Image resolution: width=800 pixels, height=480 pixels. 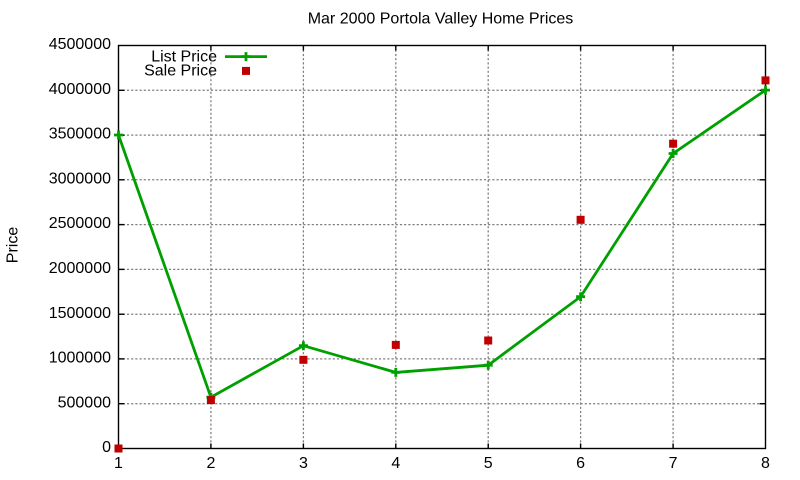 I want to click on svg-text: 8, so click(x=765, y=463).